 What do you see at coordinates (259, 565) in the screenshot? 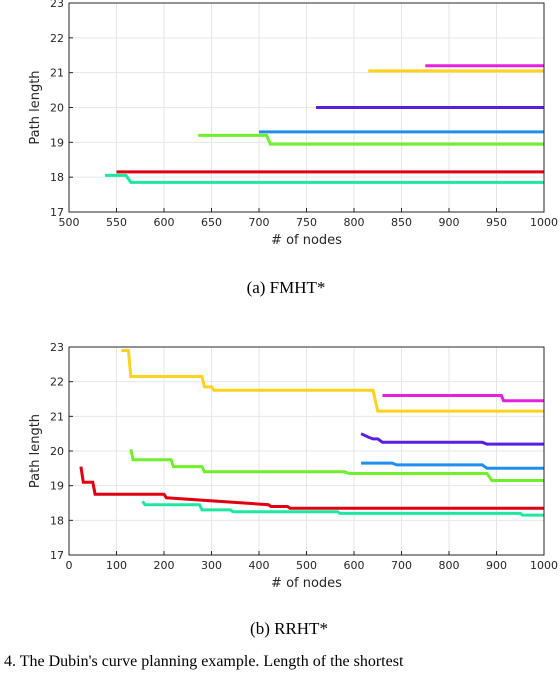
I see `x-tick-label: 400` at bounding box center [259, 565].